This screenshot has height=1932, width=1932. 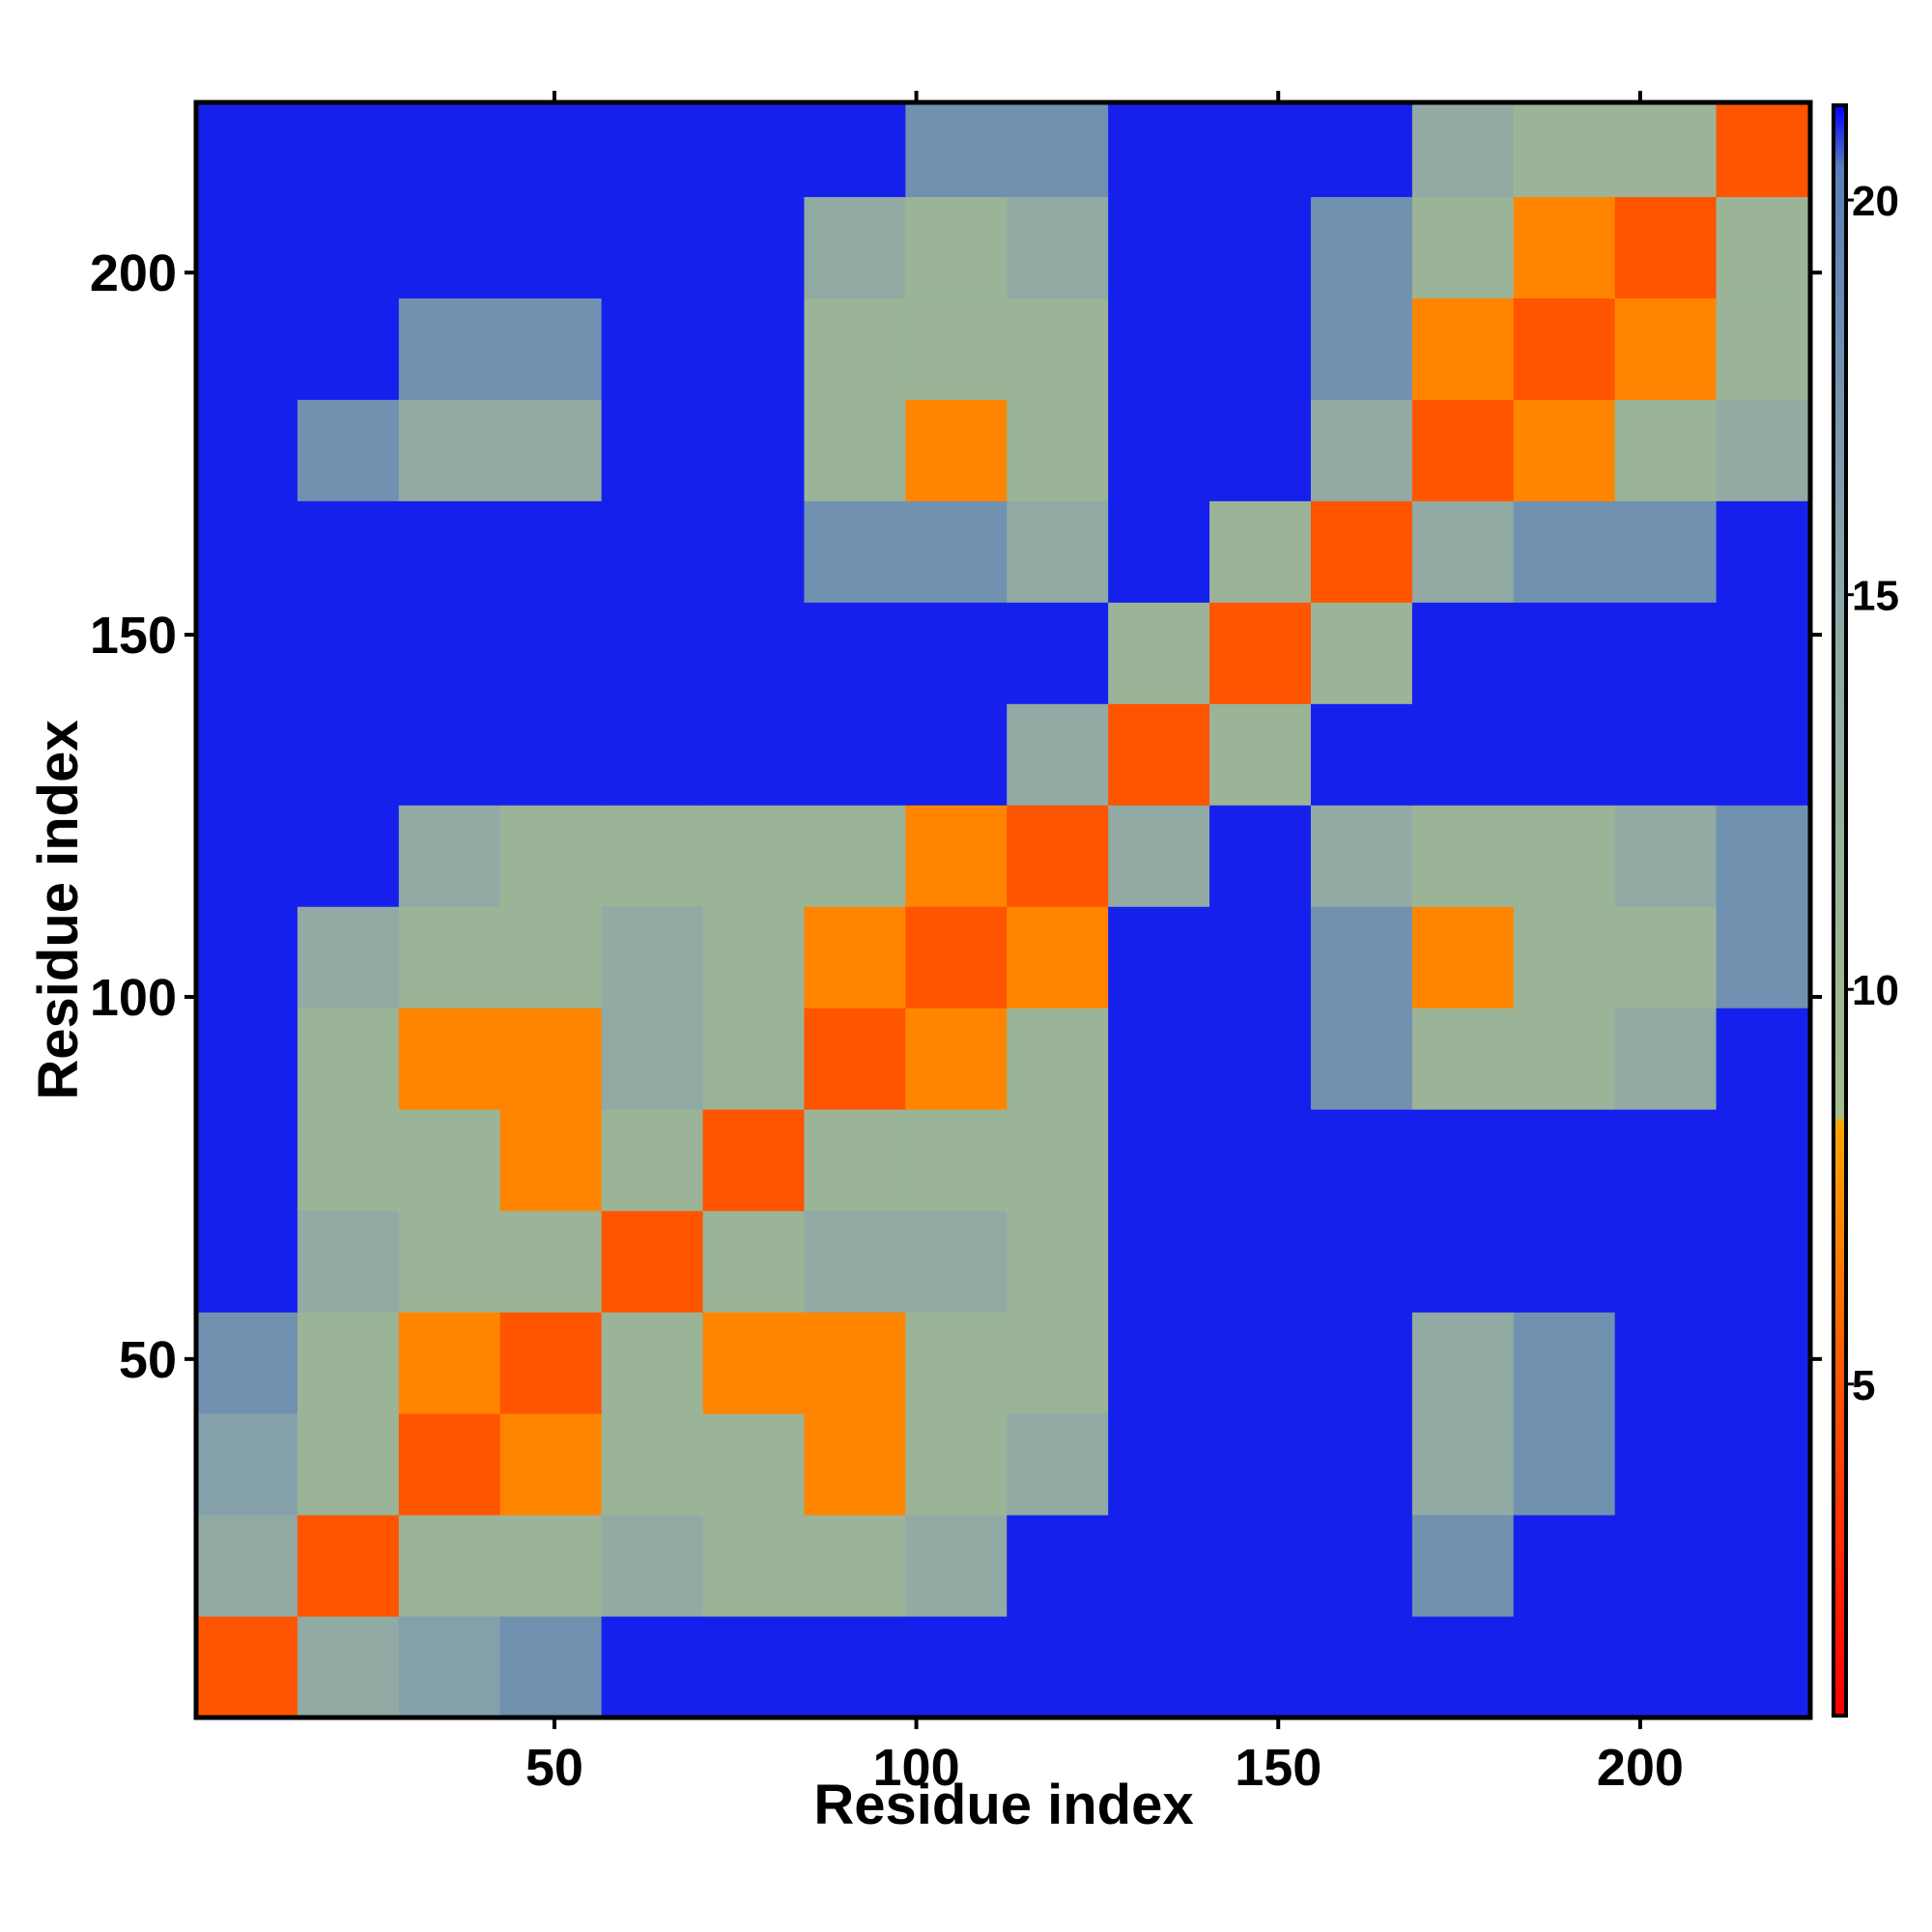 I want to click on colorbar, so click(x=1840, y=910).